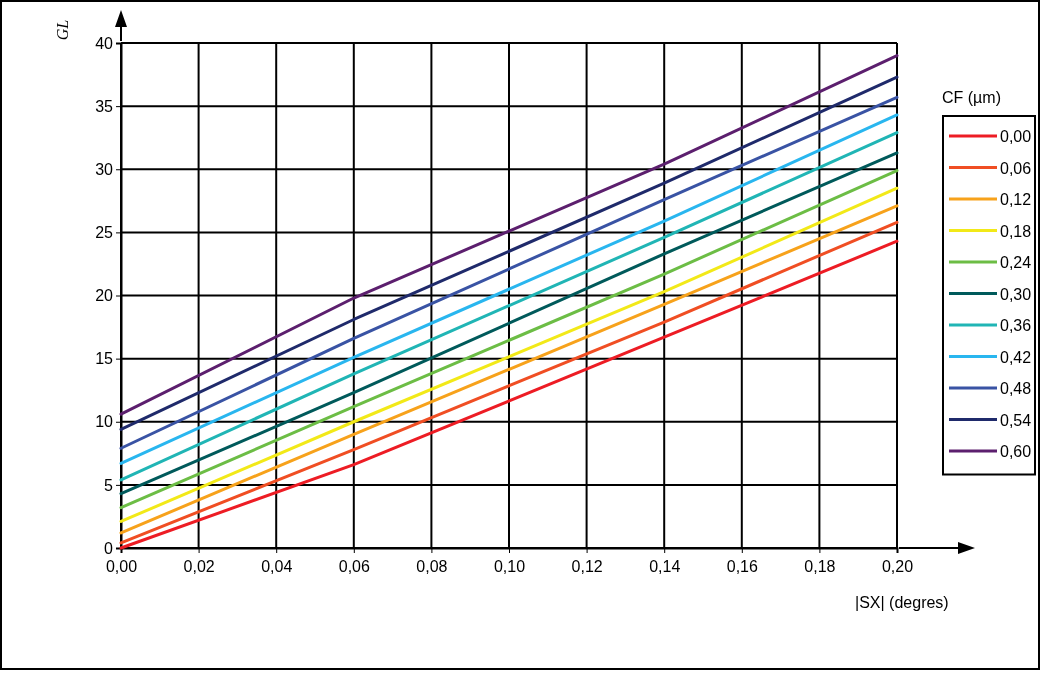 This screenshot has height=673, width=1041. I want to click on x-tick-label: 0,00, so click(121, 566).